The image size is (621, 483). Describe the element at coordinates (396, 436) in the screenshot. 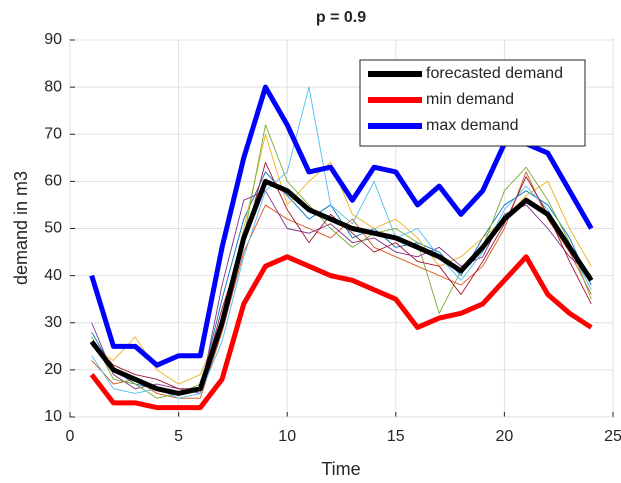

I see `x-tick-label: 15` at that location.